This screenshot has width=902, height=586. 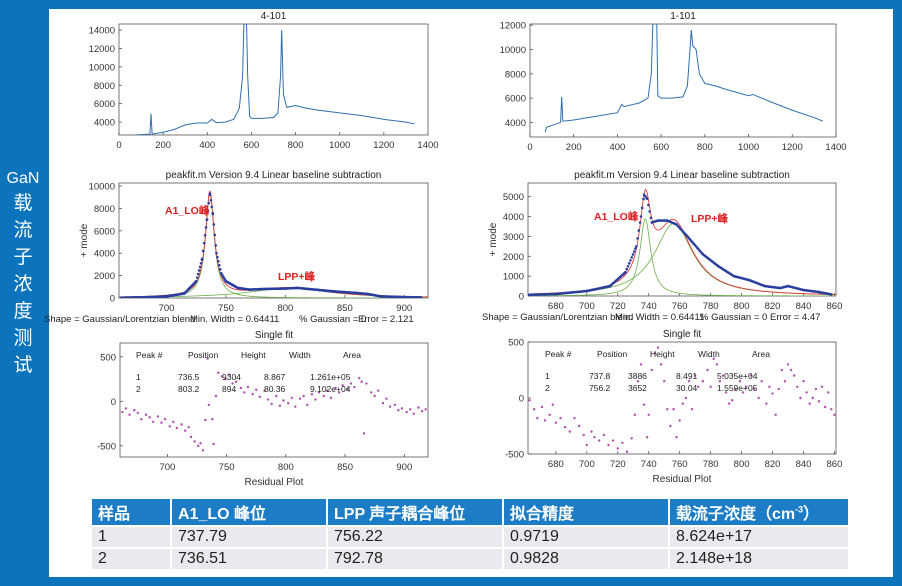 I want to click on chart-title: 1-101, so click(x=683, y=16).